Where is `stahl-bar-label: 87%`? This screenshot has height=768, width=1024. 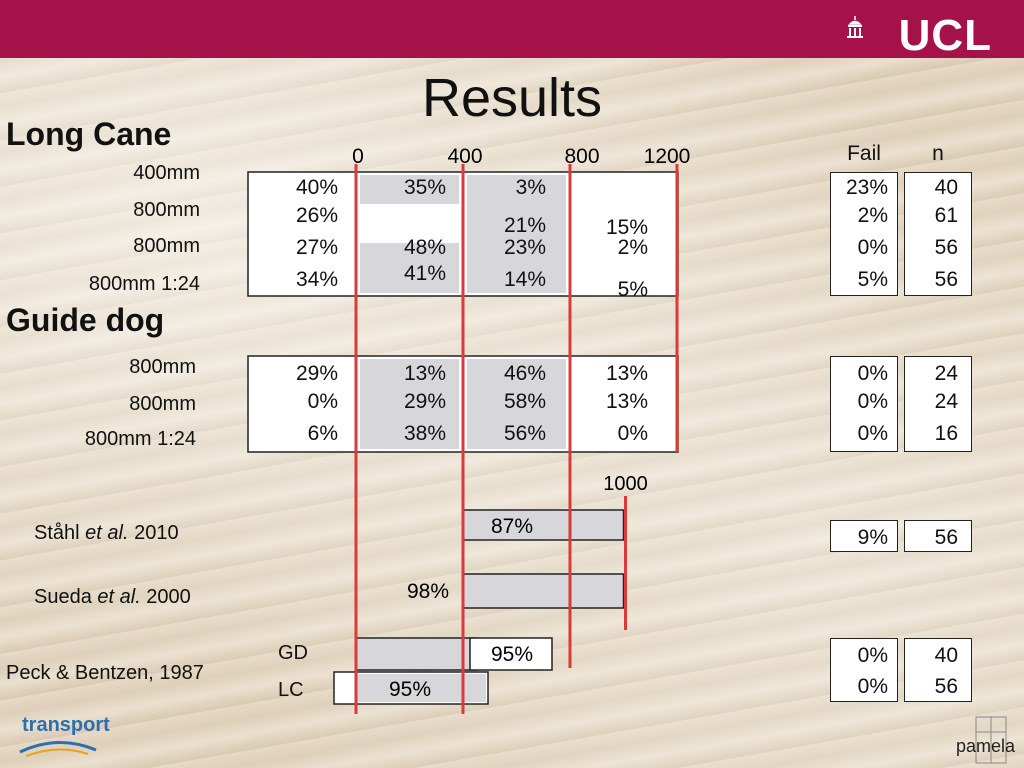 stahl-bar-label: 87% is located at coordinates (512, 526).